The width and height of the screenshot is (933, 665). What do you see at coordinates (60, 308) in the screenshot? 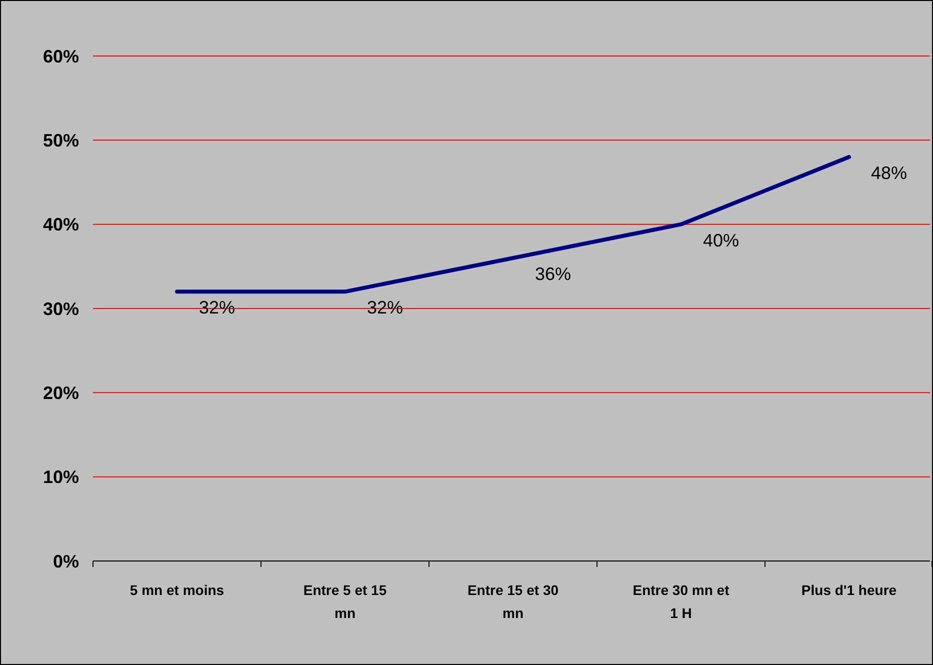
I see `y-tick-label: 30%` at bounding box center [60, 308].